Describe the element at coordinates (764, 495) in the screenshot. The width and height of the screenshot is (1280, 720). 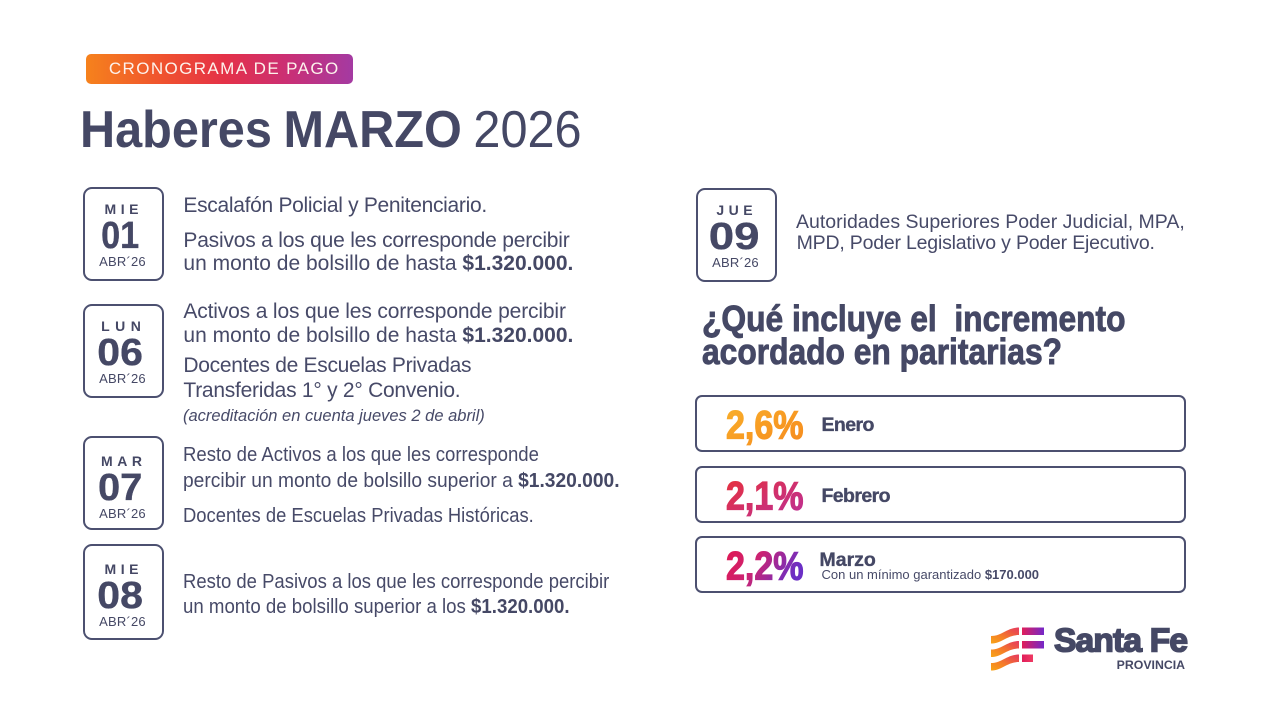
I see `svg-text: 2,1%` at that location.